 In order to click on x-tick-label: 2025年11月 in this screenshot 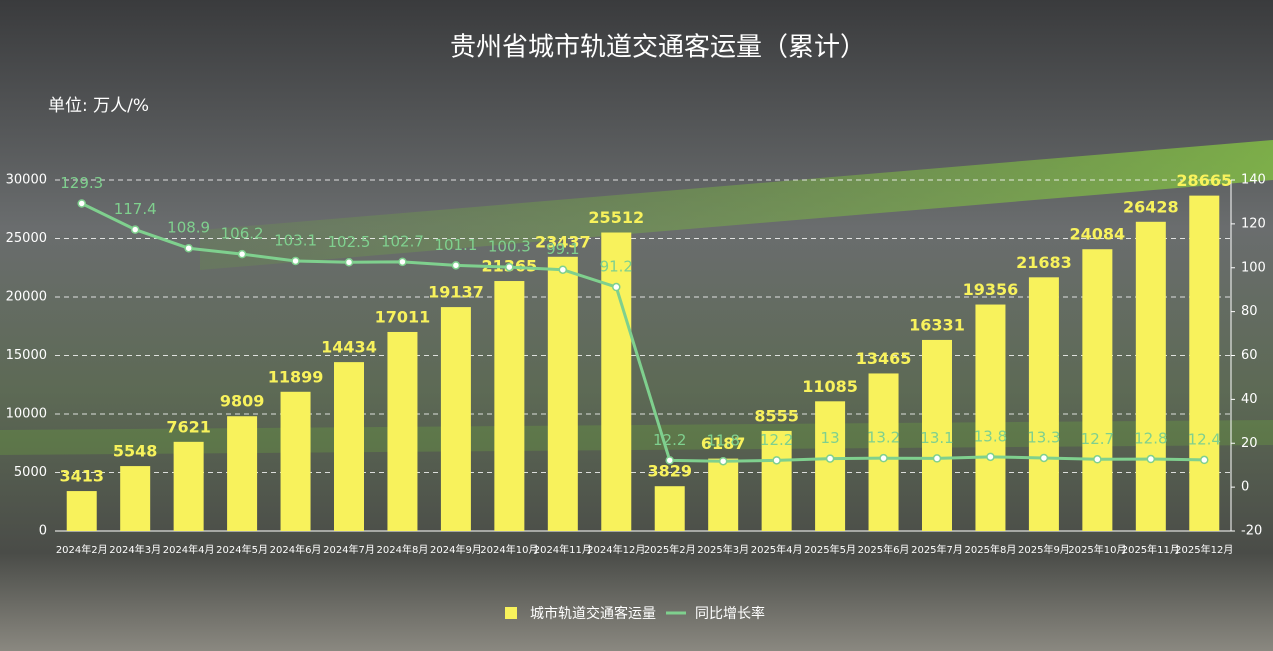, I will do `click(1151, 549)`.